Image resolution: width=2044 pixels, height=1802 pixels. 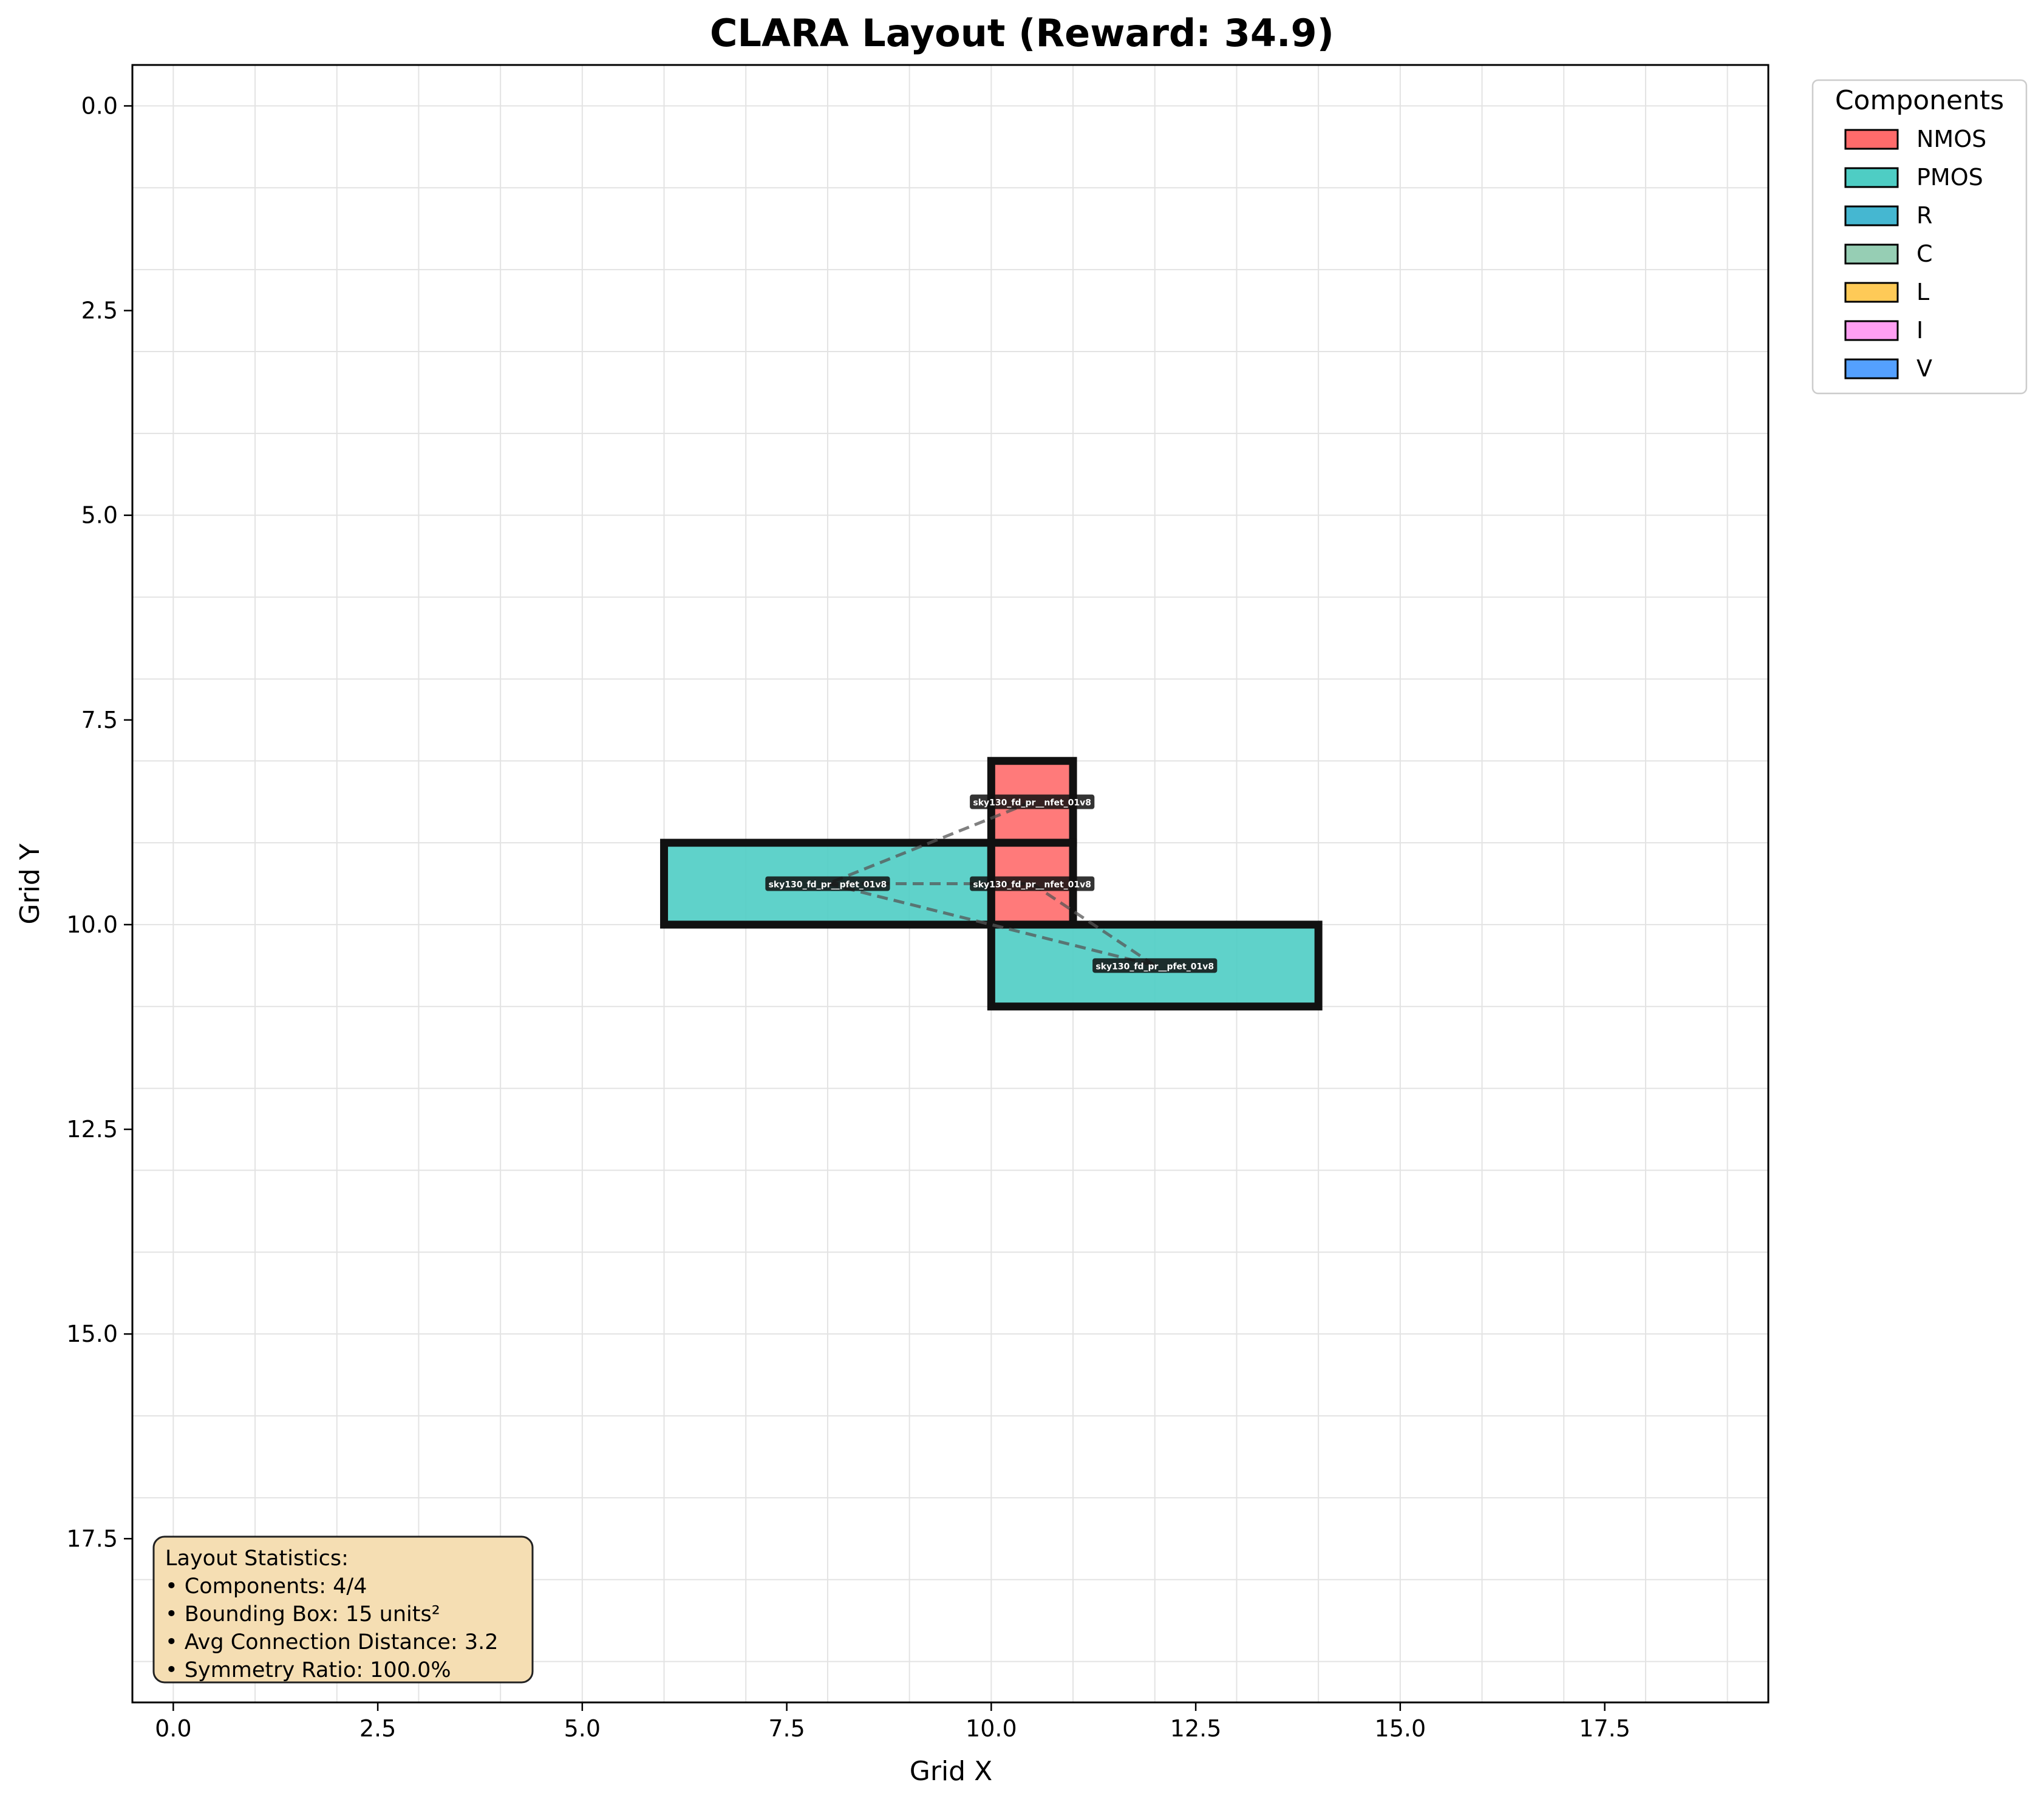 I want to click on x-tick-label: 12.5, so click(x=1196, y=1728).